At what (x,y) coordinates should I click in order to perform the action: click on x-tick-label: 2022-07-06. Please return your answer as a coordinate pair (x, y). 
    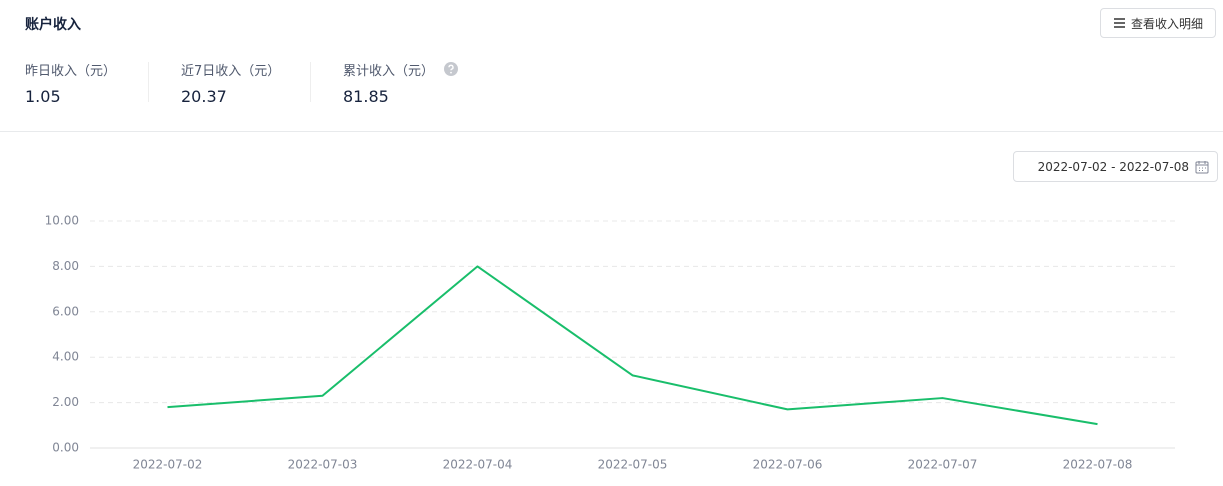
    Looking at the image, I should click on (788, 465).